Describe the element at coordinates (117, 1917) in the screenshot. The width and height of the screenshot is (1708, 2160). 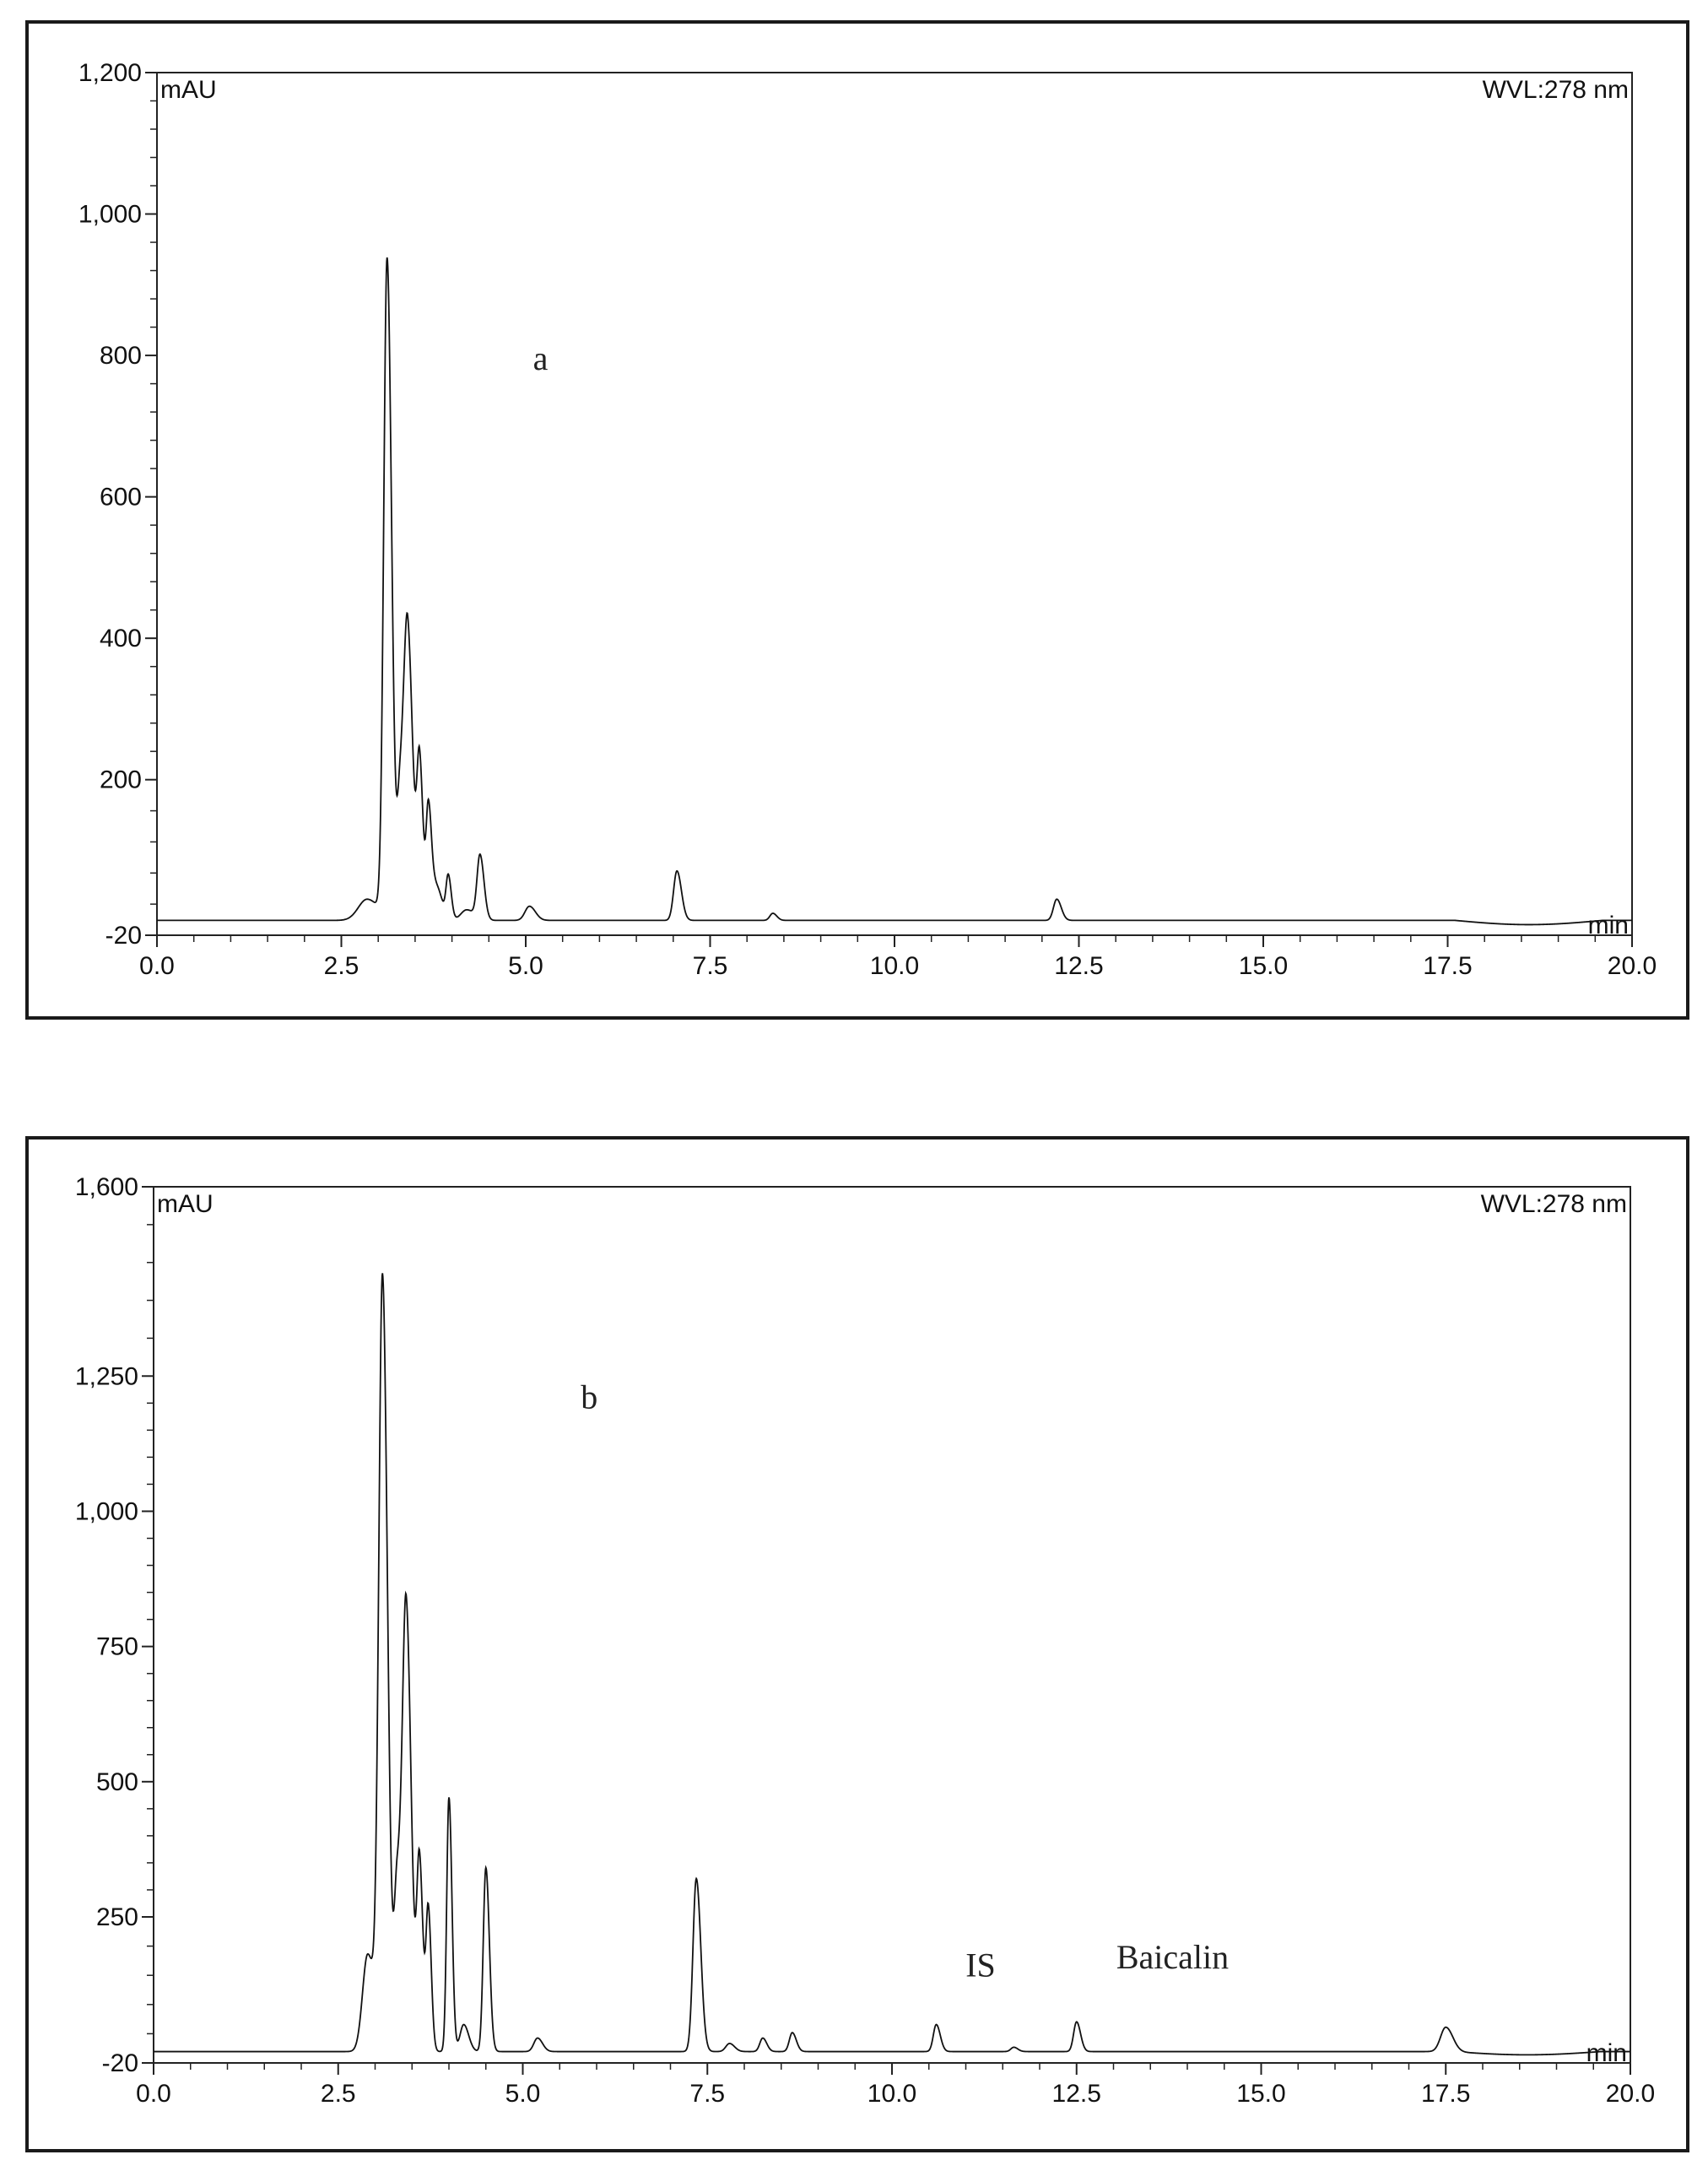
I see `y-tick-label: 250` at that location.